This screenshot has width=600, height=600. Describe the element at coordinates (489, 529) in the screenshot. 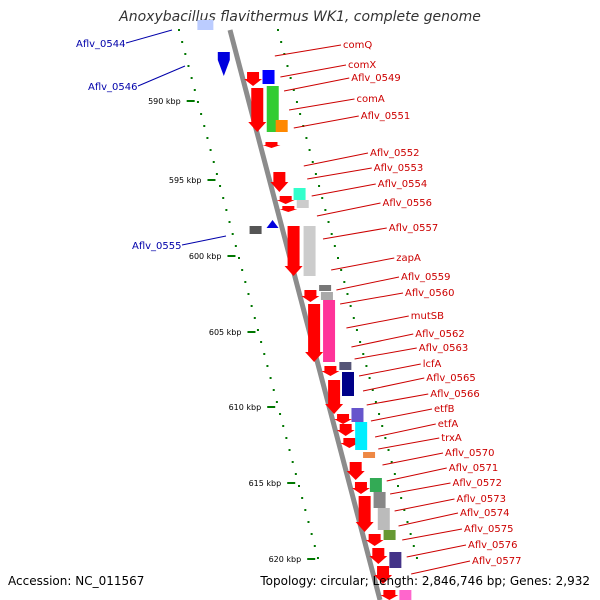

I see `gene-label: Aflv_0575` at that location.